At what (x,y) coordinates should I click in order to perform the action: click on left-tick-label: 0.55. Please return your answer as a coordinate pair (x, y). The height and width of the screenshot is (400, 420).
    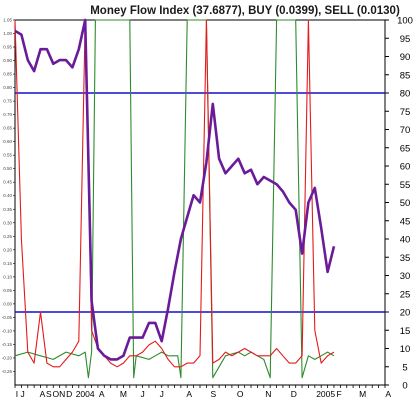
    Looking at the image, I should click on (7, 155).